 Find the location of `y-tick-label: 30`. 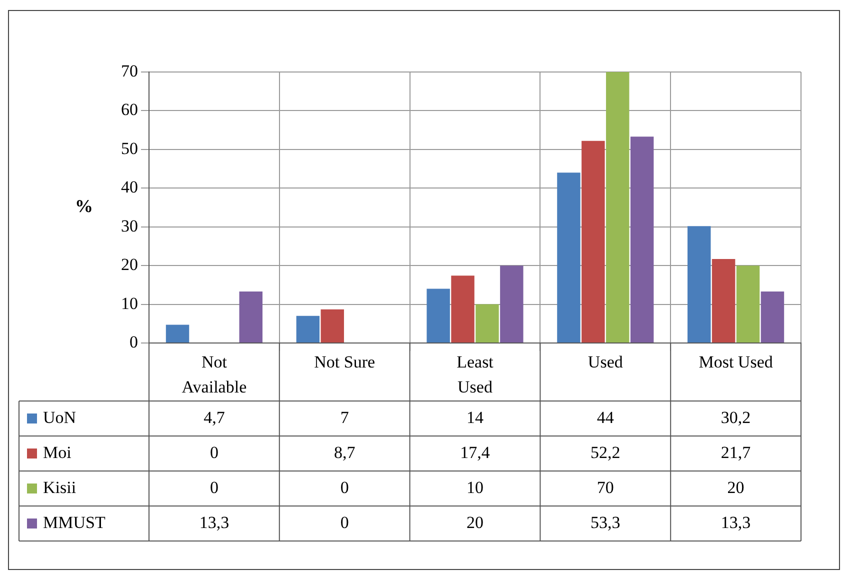

y-tick-label: 30 is located at coordinates (129, 226).